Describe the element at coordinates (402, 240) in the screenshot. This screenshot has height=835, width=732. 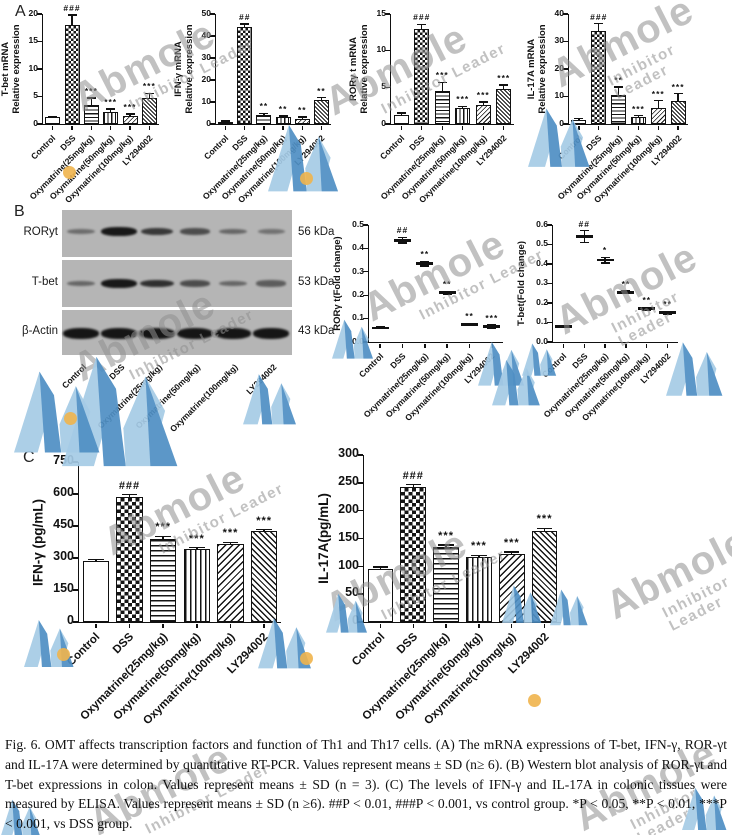
I see `mean-line-DSS` at that location.